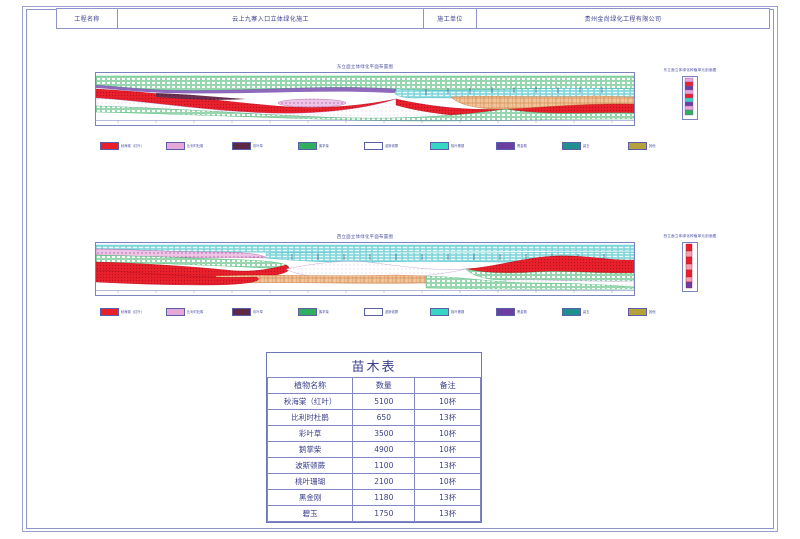 The height and width of the screenshot is (539, 800). I want to click on legend-item: 波斯顿蕨, so click(397, 312).